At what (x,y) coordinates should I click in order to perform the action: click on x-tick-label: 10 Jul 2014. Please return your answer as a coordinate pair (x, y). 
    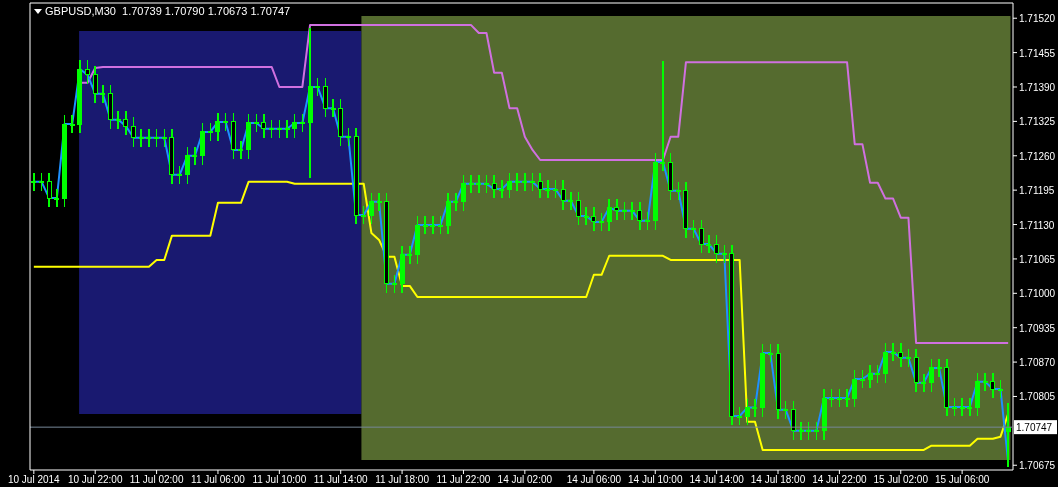
    Looking at the image, I should click on (34, 479).